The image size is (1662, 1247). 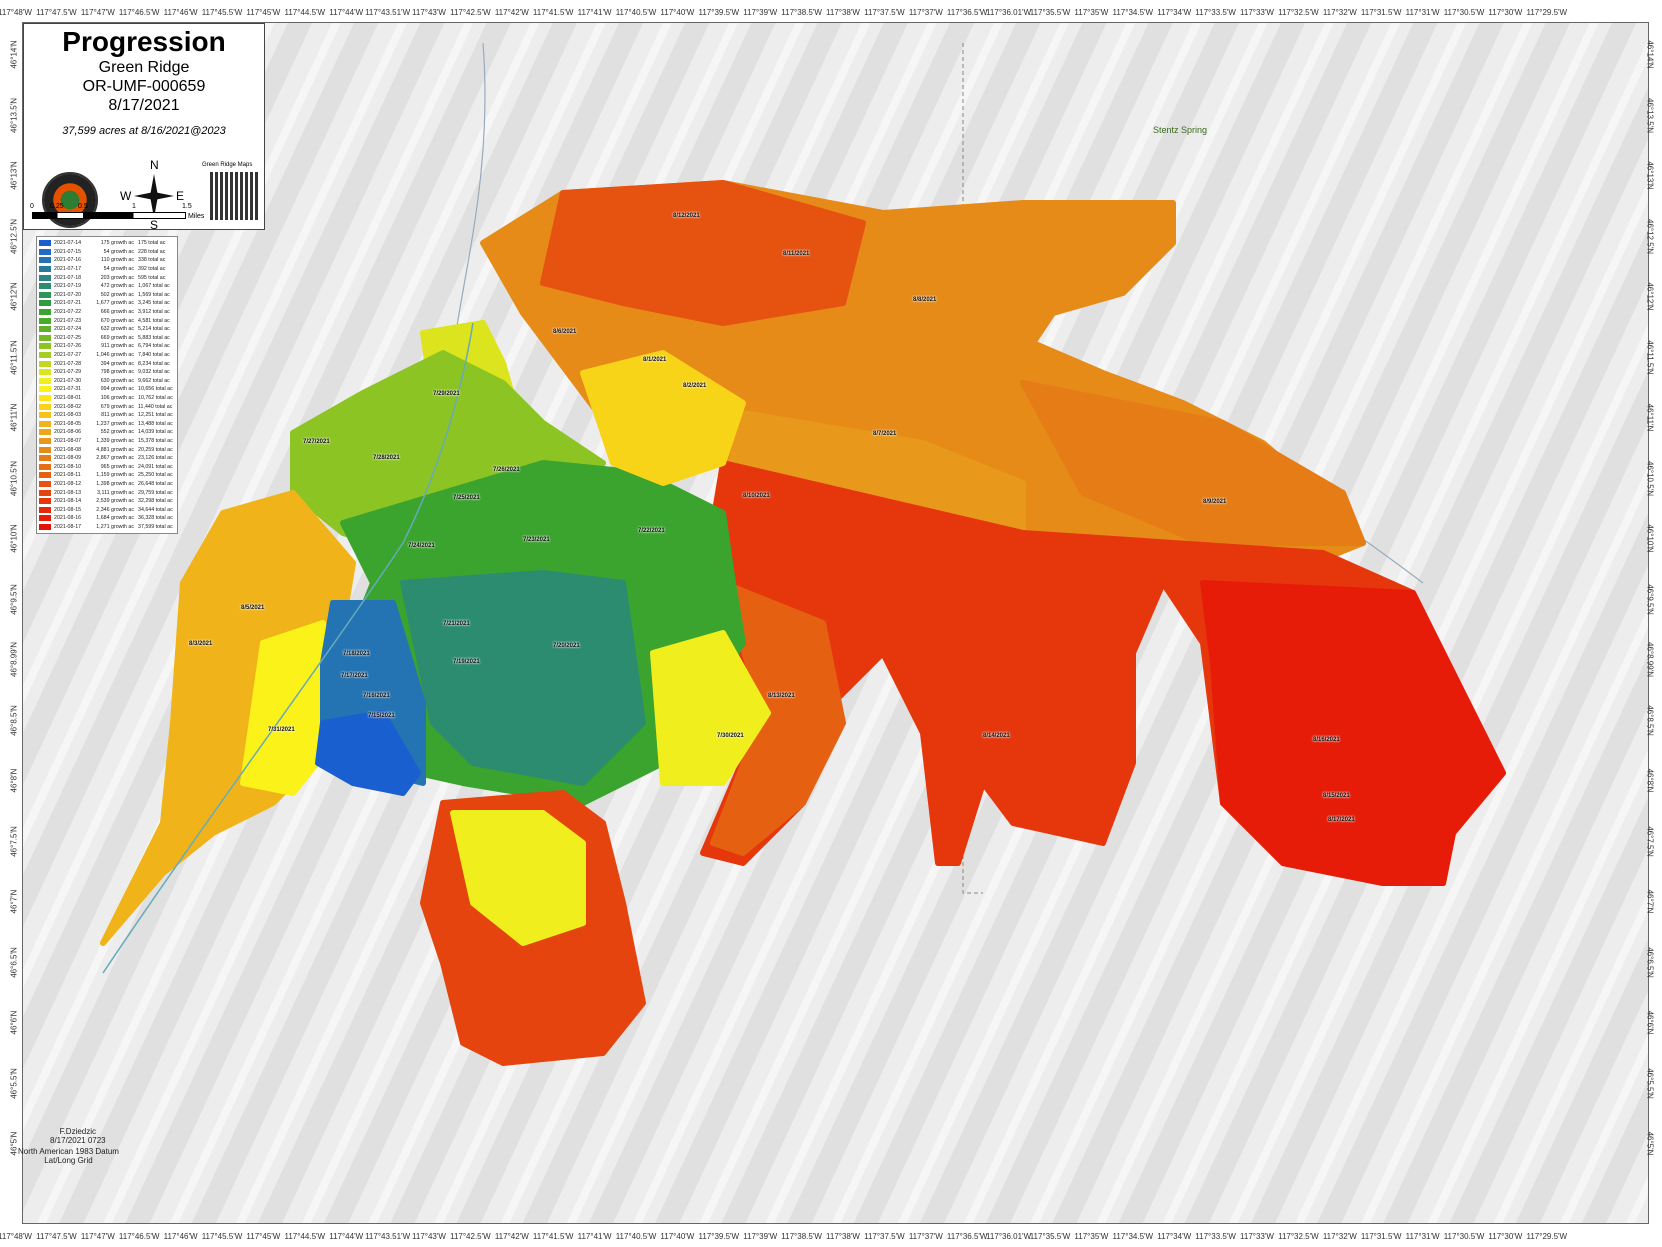 What do you see at coordinates (115, 526) in the screenshot?
I see `legend-growth: 1,271 growth ac` at bounding box center [115, 526].